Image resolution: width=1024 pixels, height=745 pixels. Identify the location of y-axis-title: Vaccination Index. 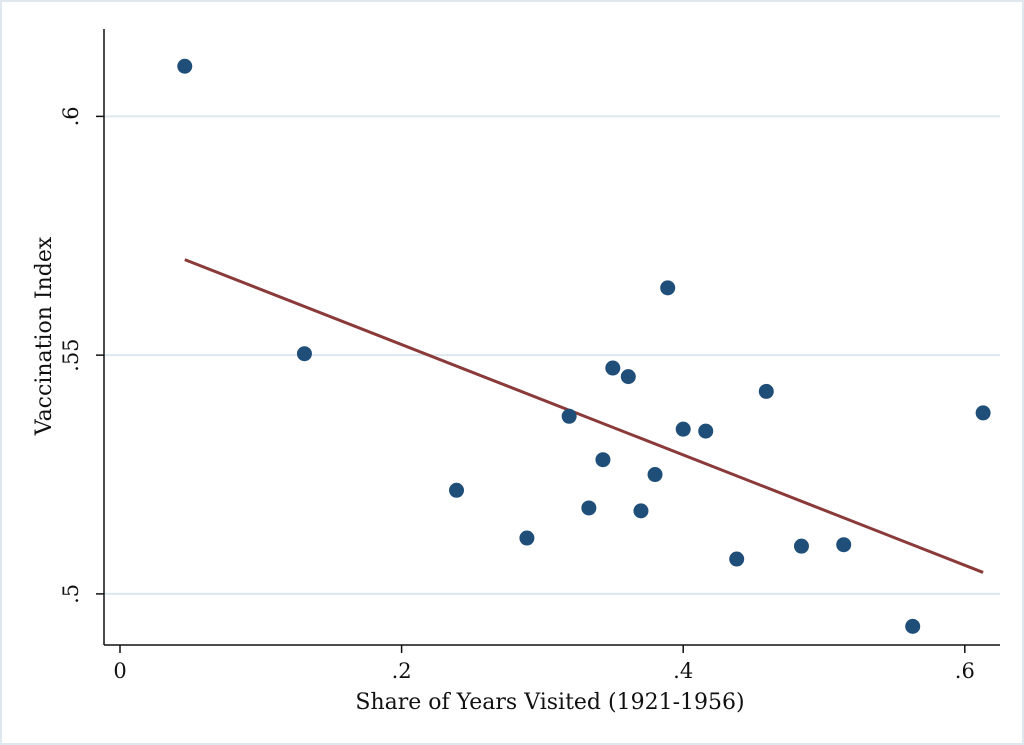
(44, 336).